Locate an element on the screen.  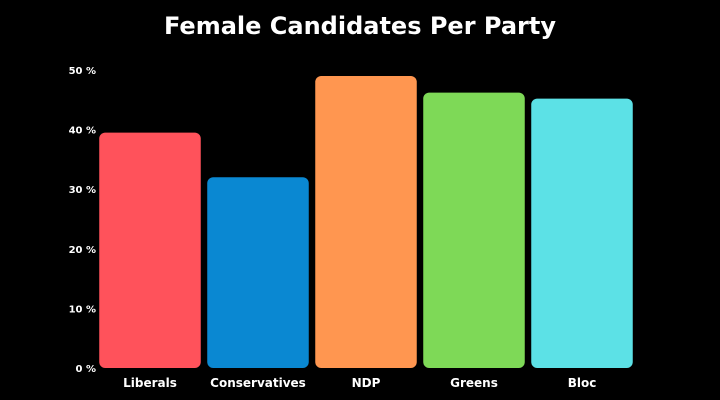
bar-liberals is located at coordinates (150, 250).